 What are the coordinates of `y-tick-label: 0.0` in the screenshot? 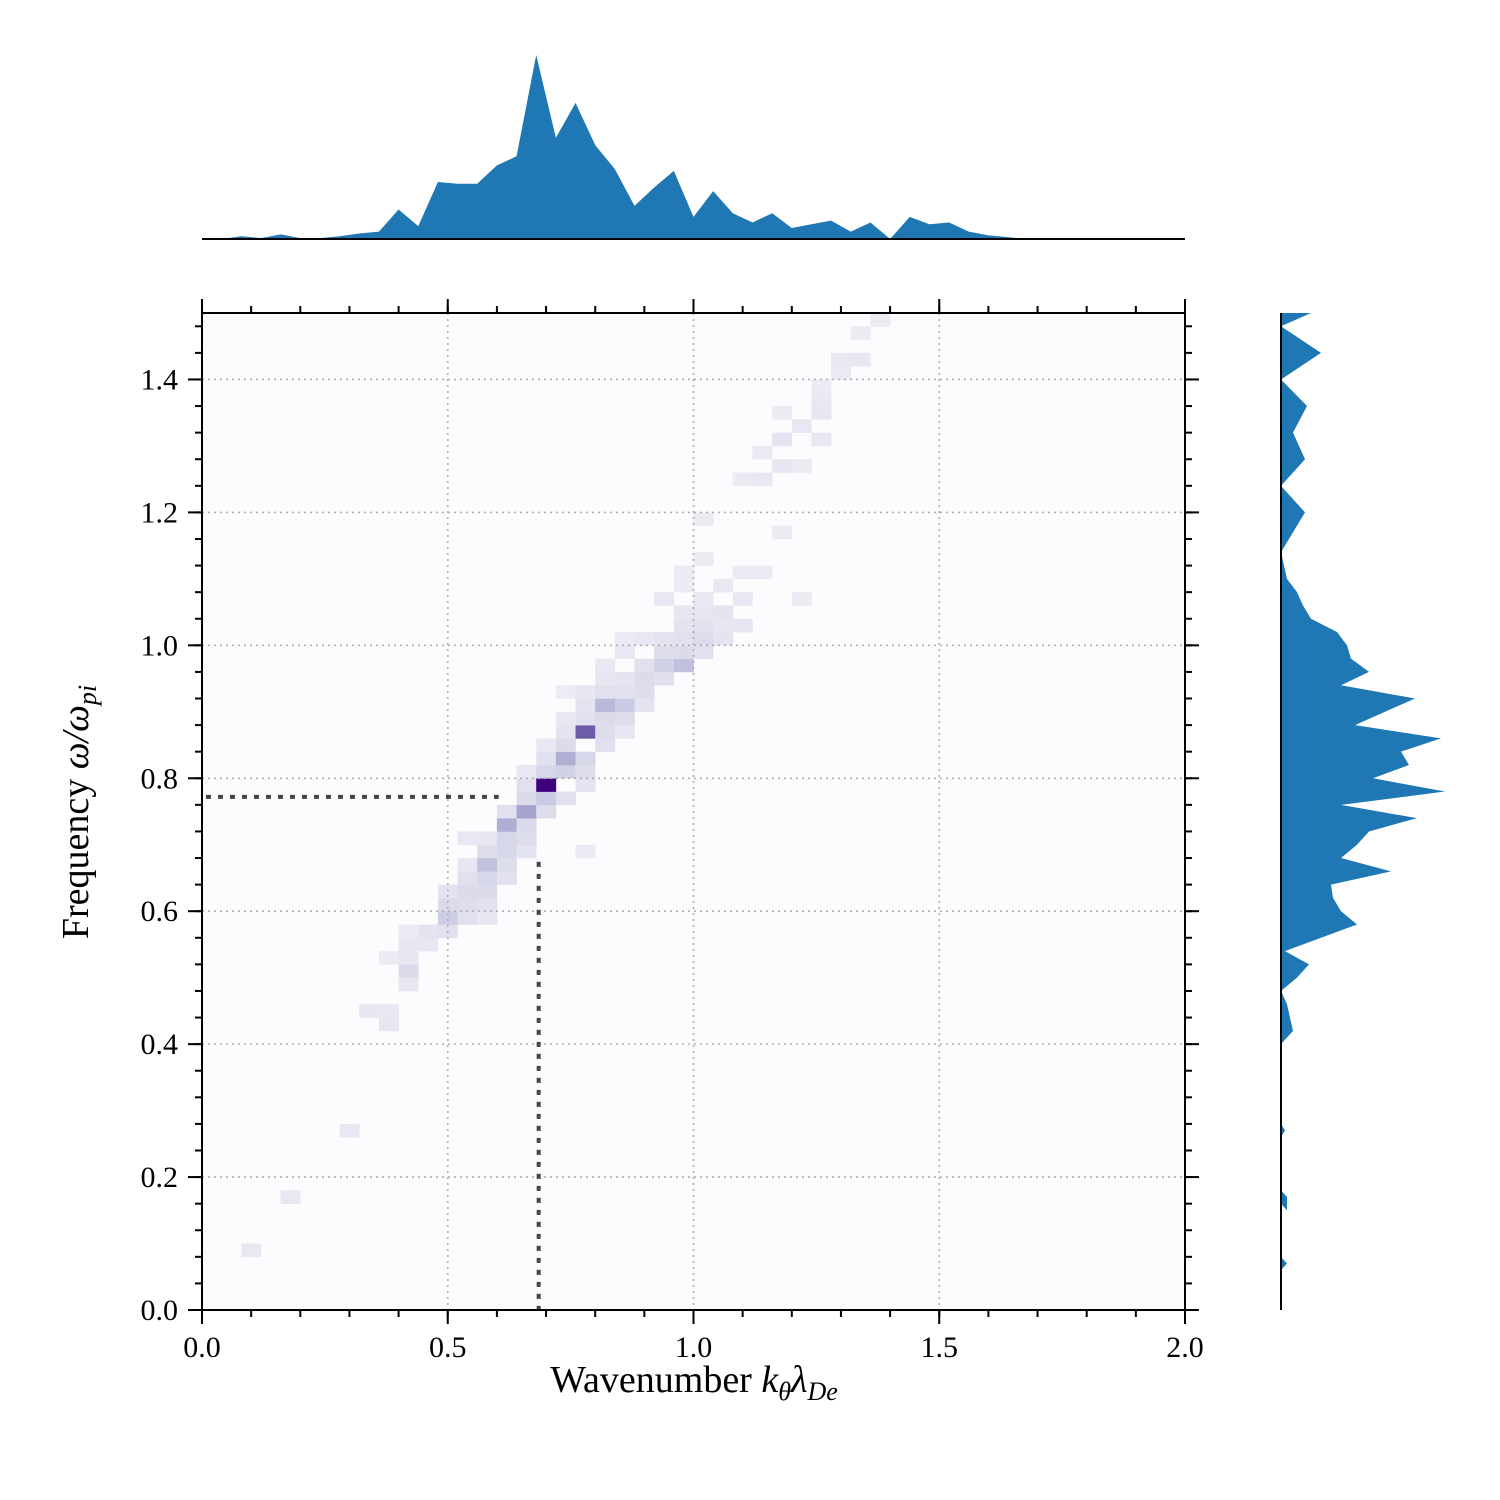 It's located at (160, 1310).